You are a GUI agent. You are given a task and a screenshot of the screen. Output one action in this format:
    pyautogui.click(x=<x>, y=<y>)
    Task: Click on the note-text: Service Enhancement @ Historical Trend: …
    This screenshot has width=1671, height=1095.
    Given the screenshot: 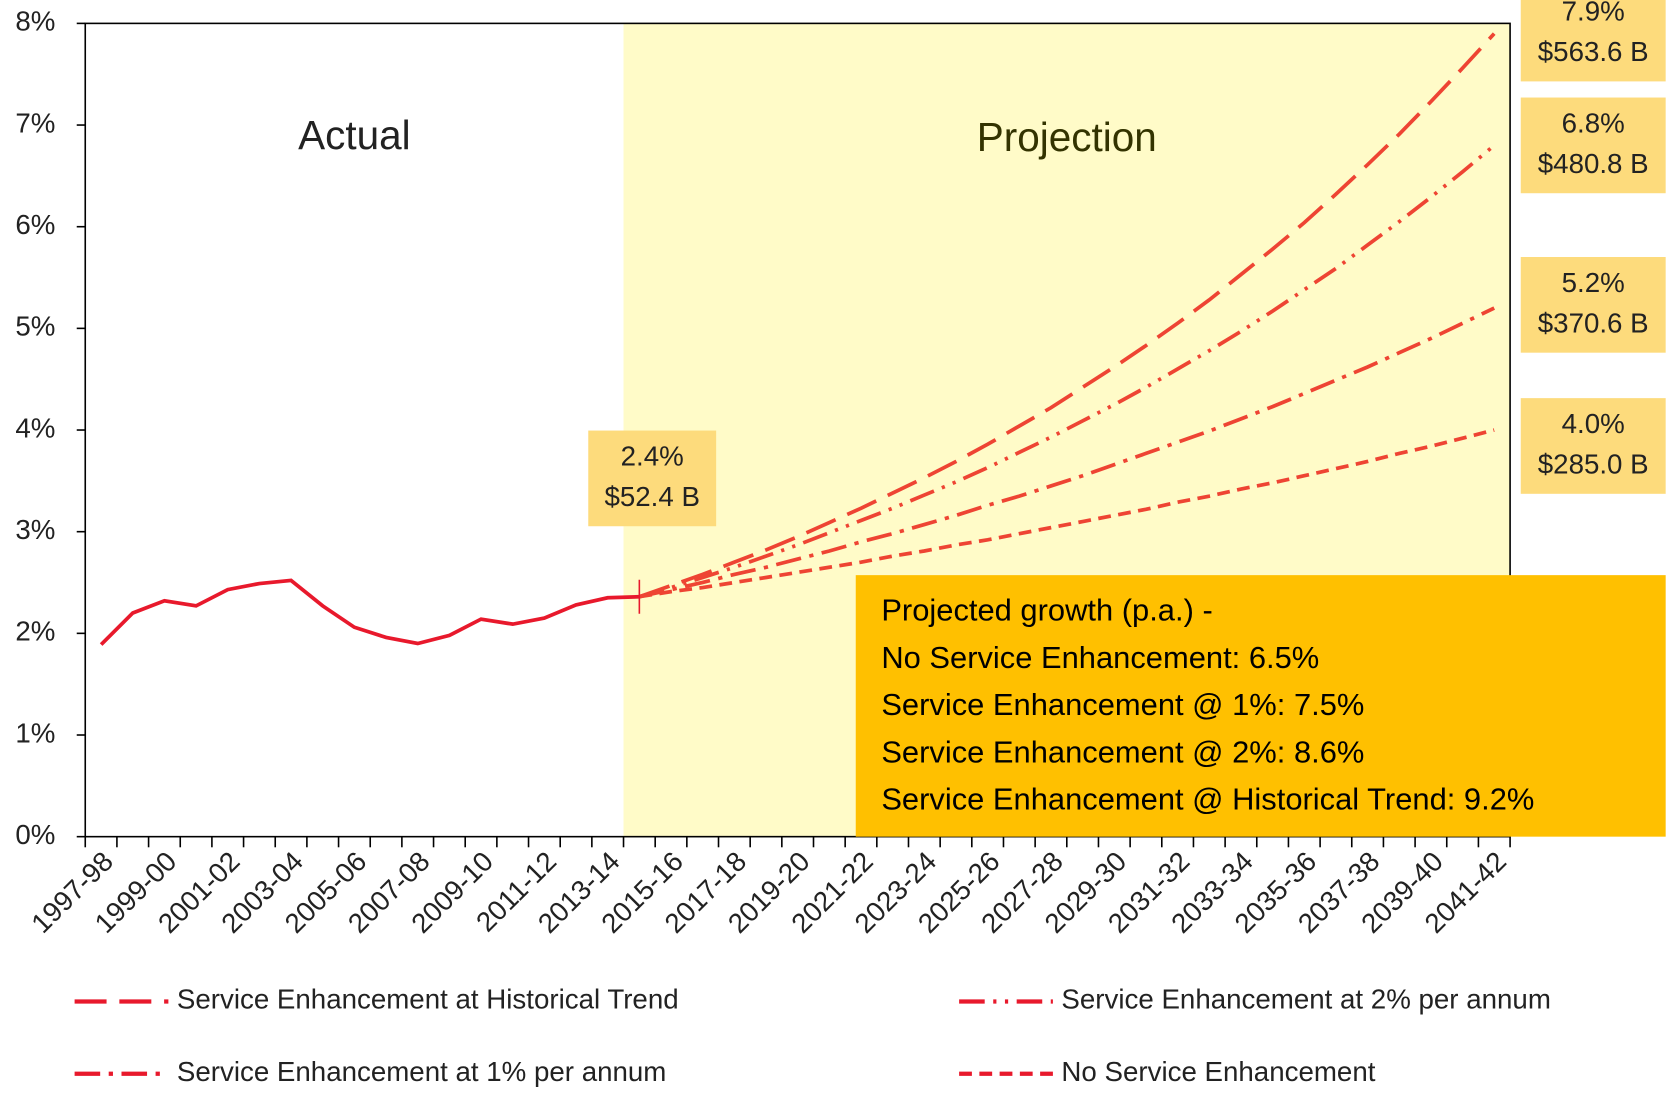 What is the action you would take?
    pyautogui.click(x=1207, y=799)
    